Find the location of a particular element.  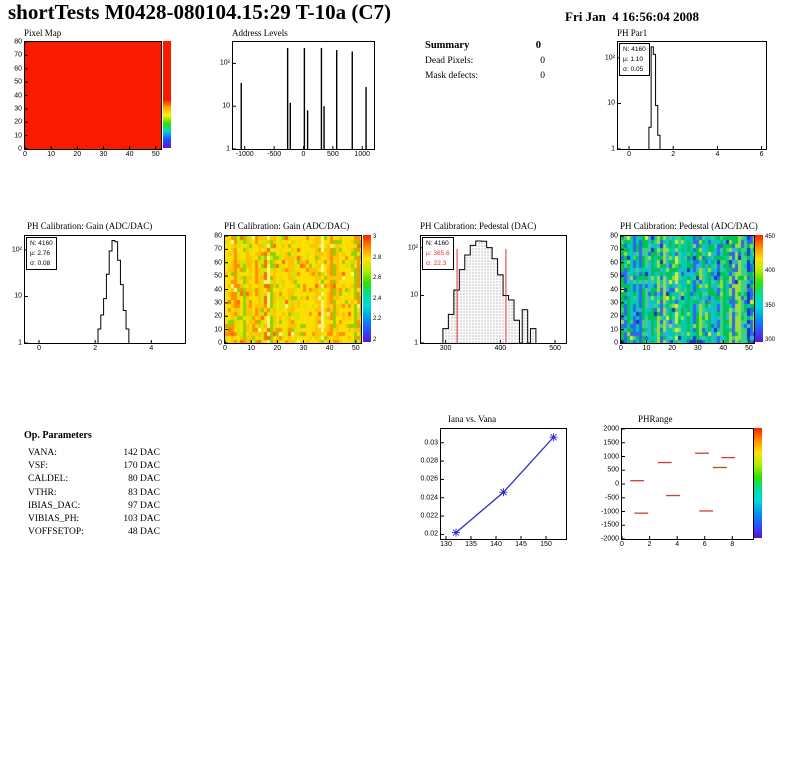

stats-box: N: 4160 µ: 1.10 σ: 0.05 is located at coordinates (634, 60).